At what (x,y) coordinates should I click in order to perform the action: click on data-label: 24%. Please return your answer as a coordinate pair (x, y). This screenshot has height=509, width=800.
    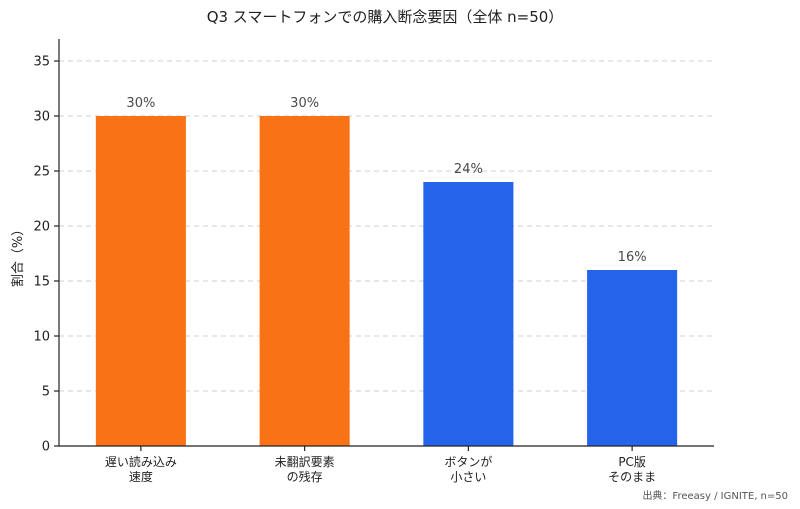
    Looking at the image, I should click on (468, 169).